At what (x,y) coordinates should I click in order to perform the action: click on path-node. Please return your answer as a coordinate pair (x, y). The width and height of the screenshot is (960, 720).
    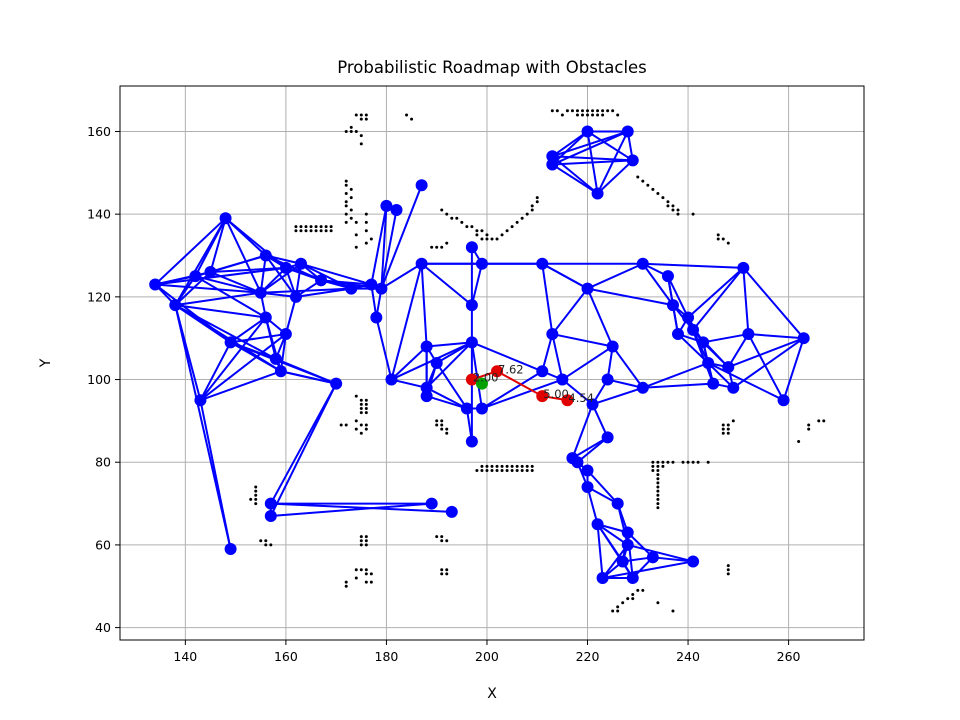
    Looking at the image, I should click on (542, 396).